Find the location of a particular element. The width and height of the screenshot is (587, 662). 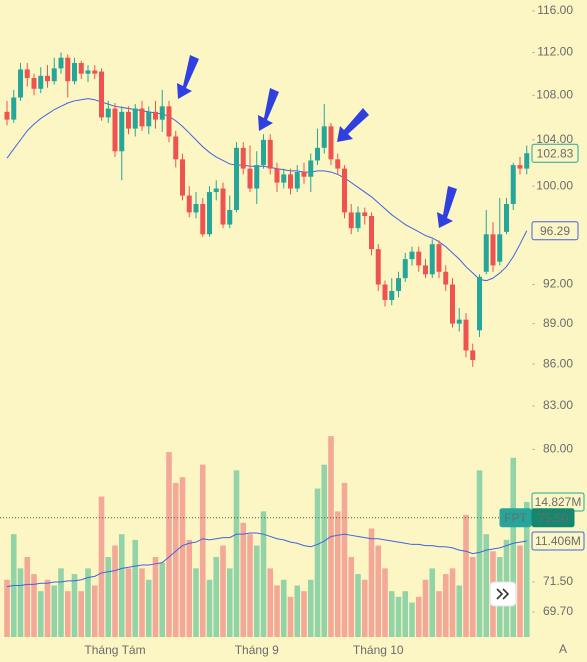

x-tick-label: Tháng Tám is located at coordinates (114, 650).